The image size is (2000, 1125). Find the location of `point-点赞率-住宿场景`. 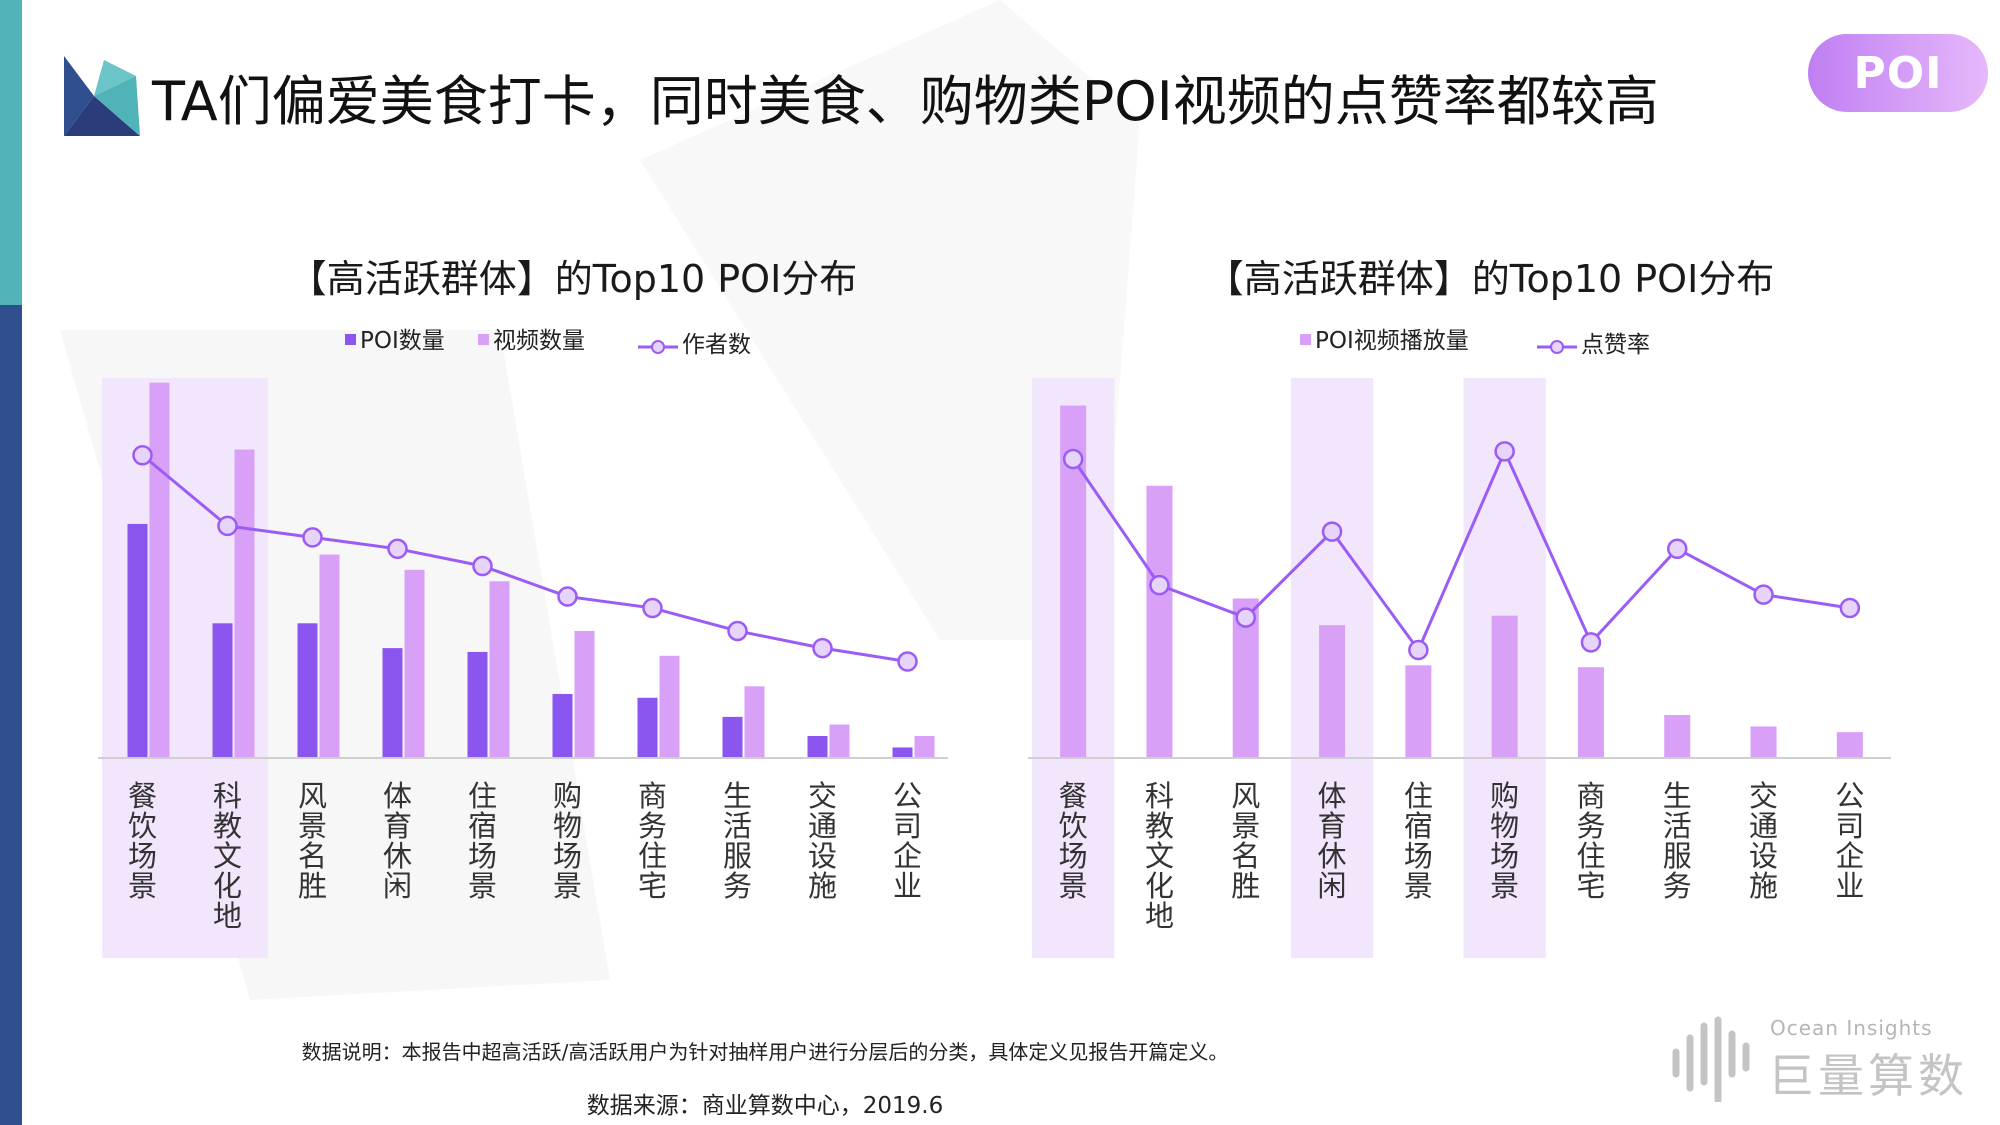

point-点赞率-住宿场景 is located at coordinates (1418, 650).